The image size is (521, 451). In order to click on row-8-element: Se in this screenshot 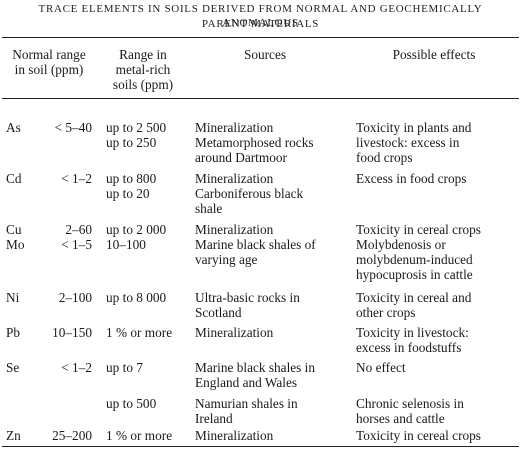, I will do `click(13, 367)`.